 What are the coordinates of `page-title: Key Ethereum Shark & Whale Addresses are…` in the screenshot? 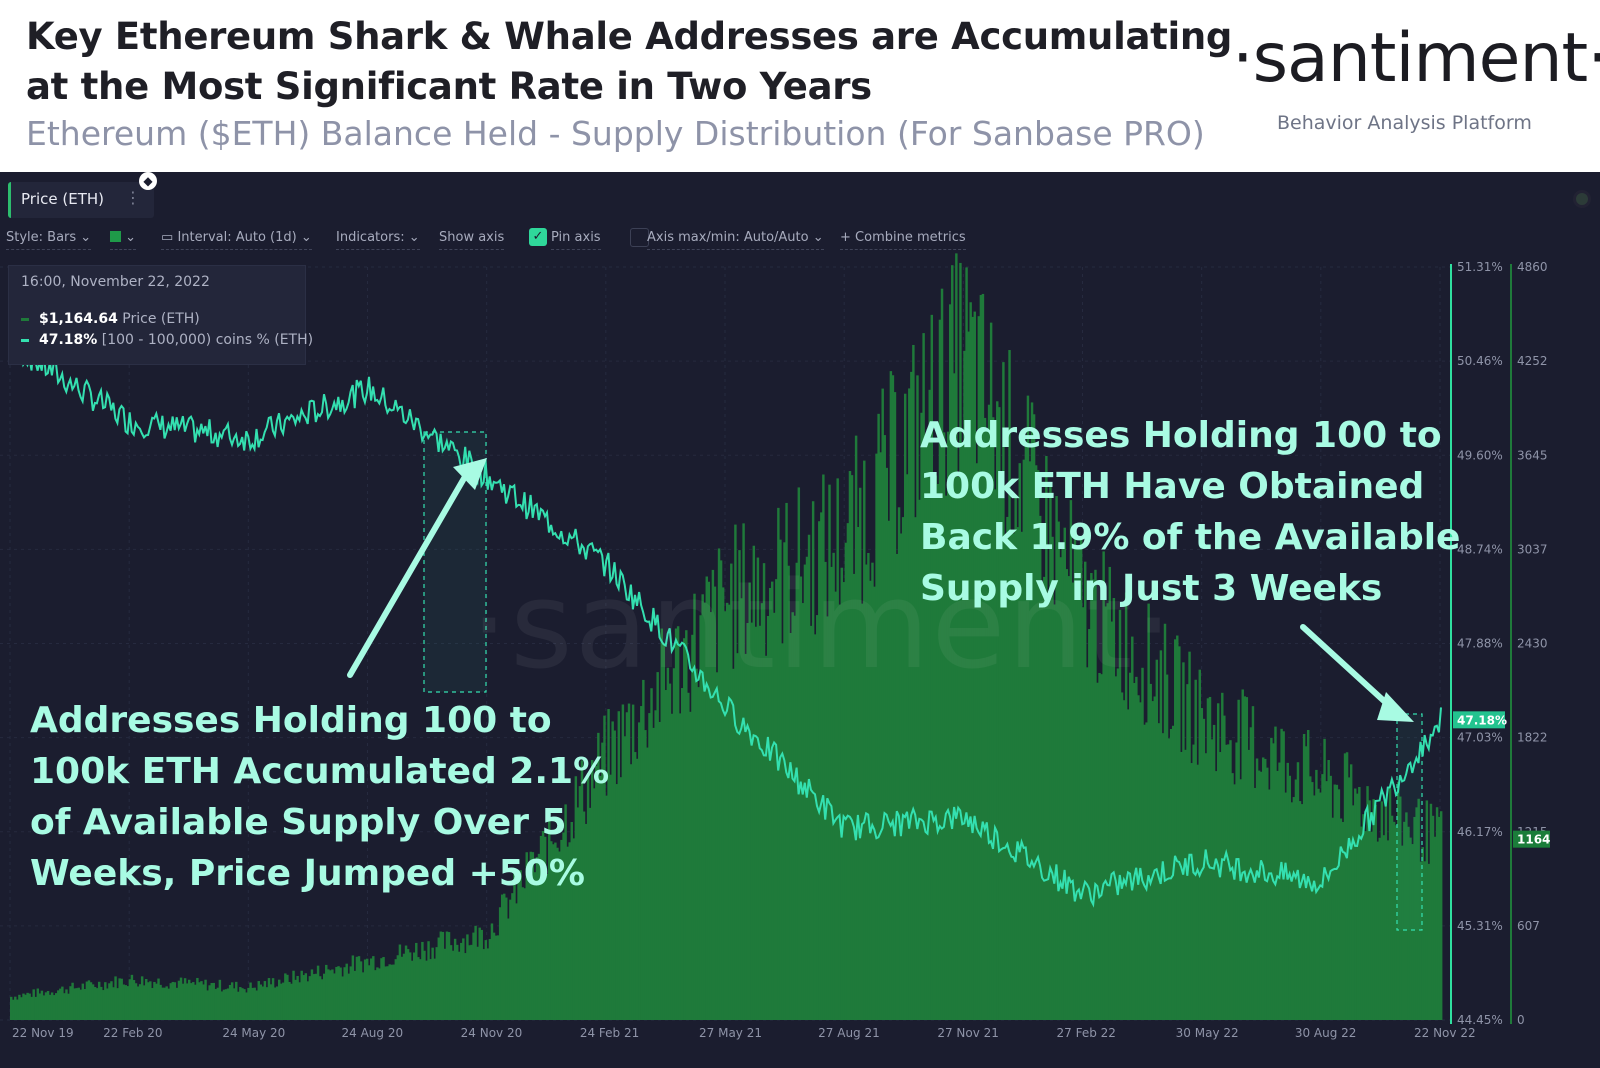 It's located at (629, 62).